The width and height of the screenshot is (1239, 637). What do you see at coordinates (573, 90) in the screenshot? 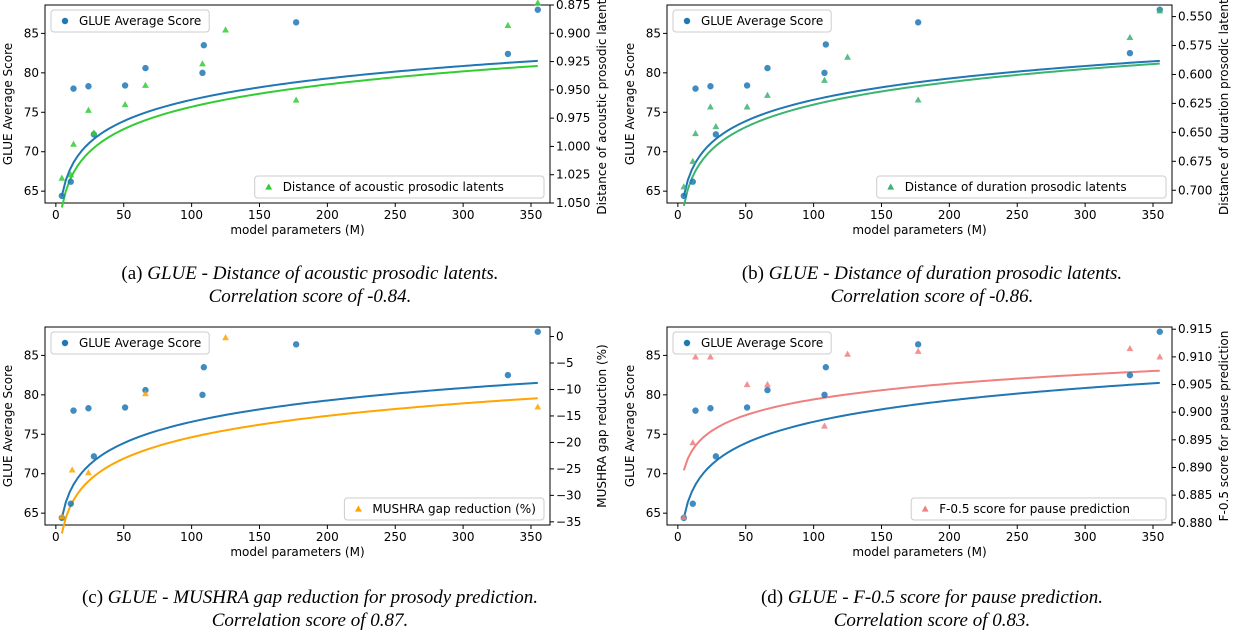
I see `y-right-tick-label: 0.950` at bounding box center [573, 90].